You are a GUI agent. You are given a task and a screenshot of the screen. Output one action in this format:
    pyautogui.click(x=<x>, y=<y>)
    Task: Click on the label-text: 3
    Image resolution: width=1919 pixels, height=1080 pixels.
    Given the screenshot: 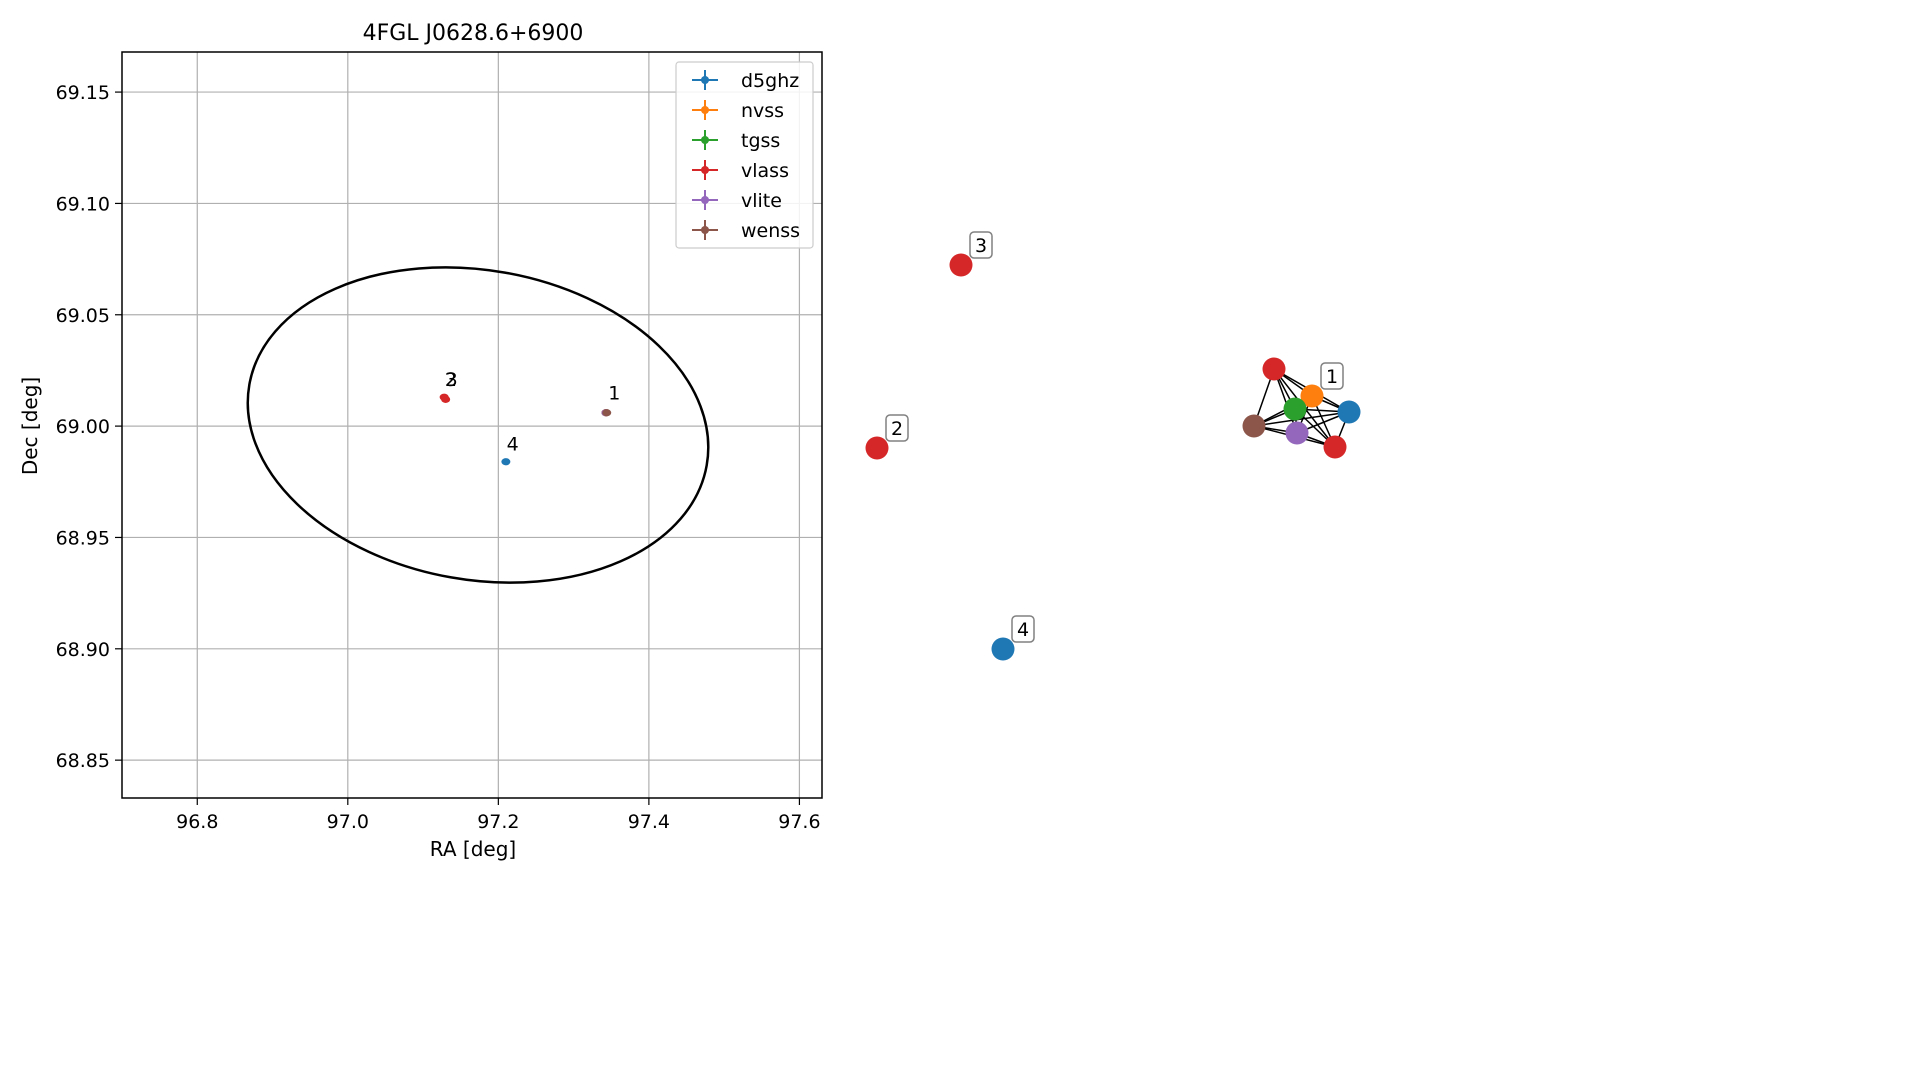 What is the action you would take?
    pyautogui.click(x=981, y=246)
    